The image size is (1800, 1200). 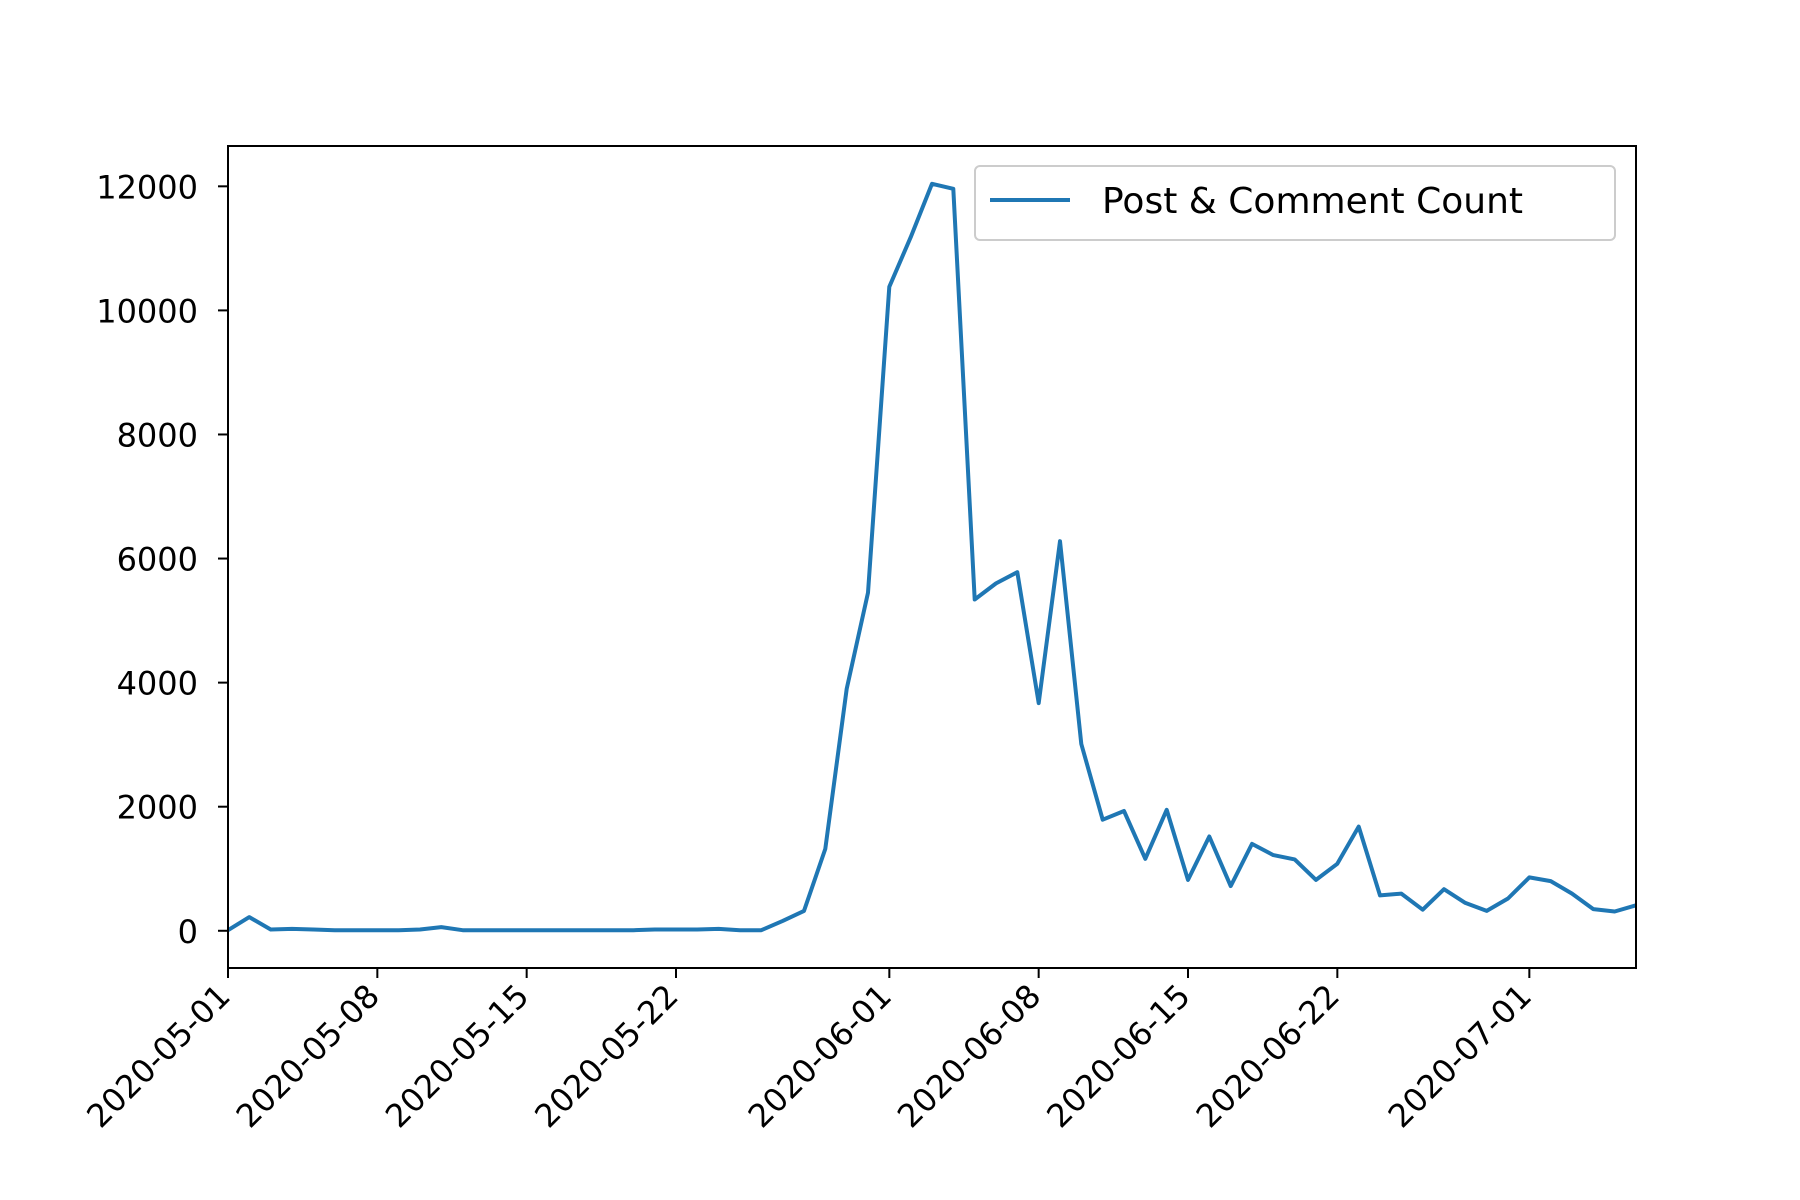 What do you see at coordinates (147, 187) in the screenshot?
I see `y-tick-label: 12000` at bounding box center [147, 187].